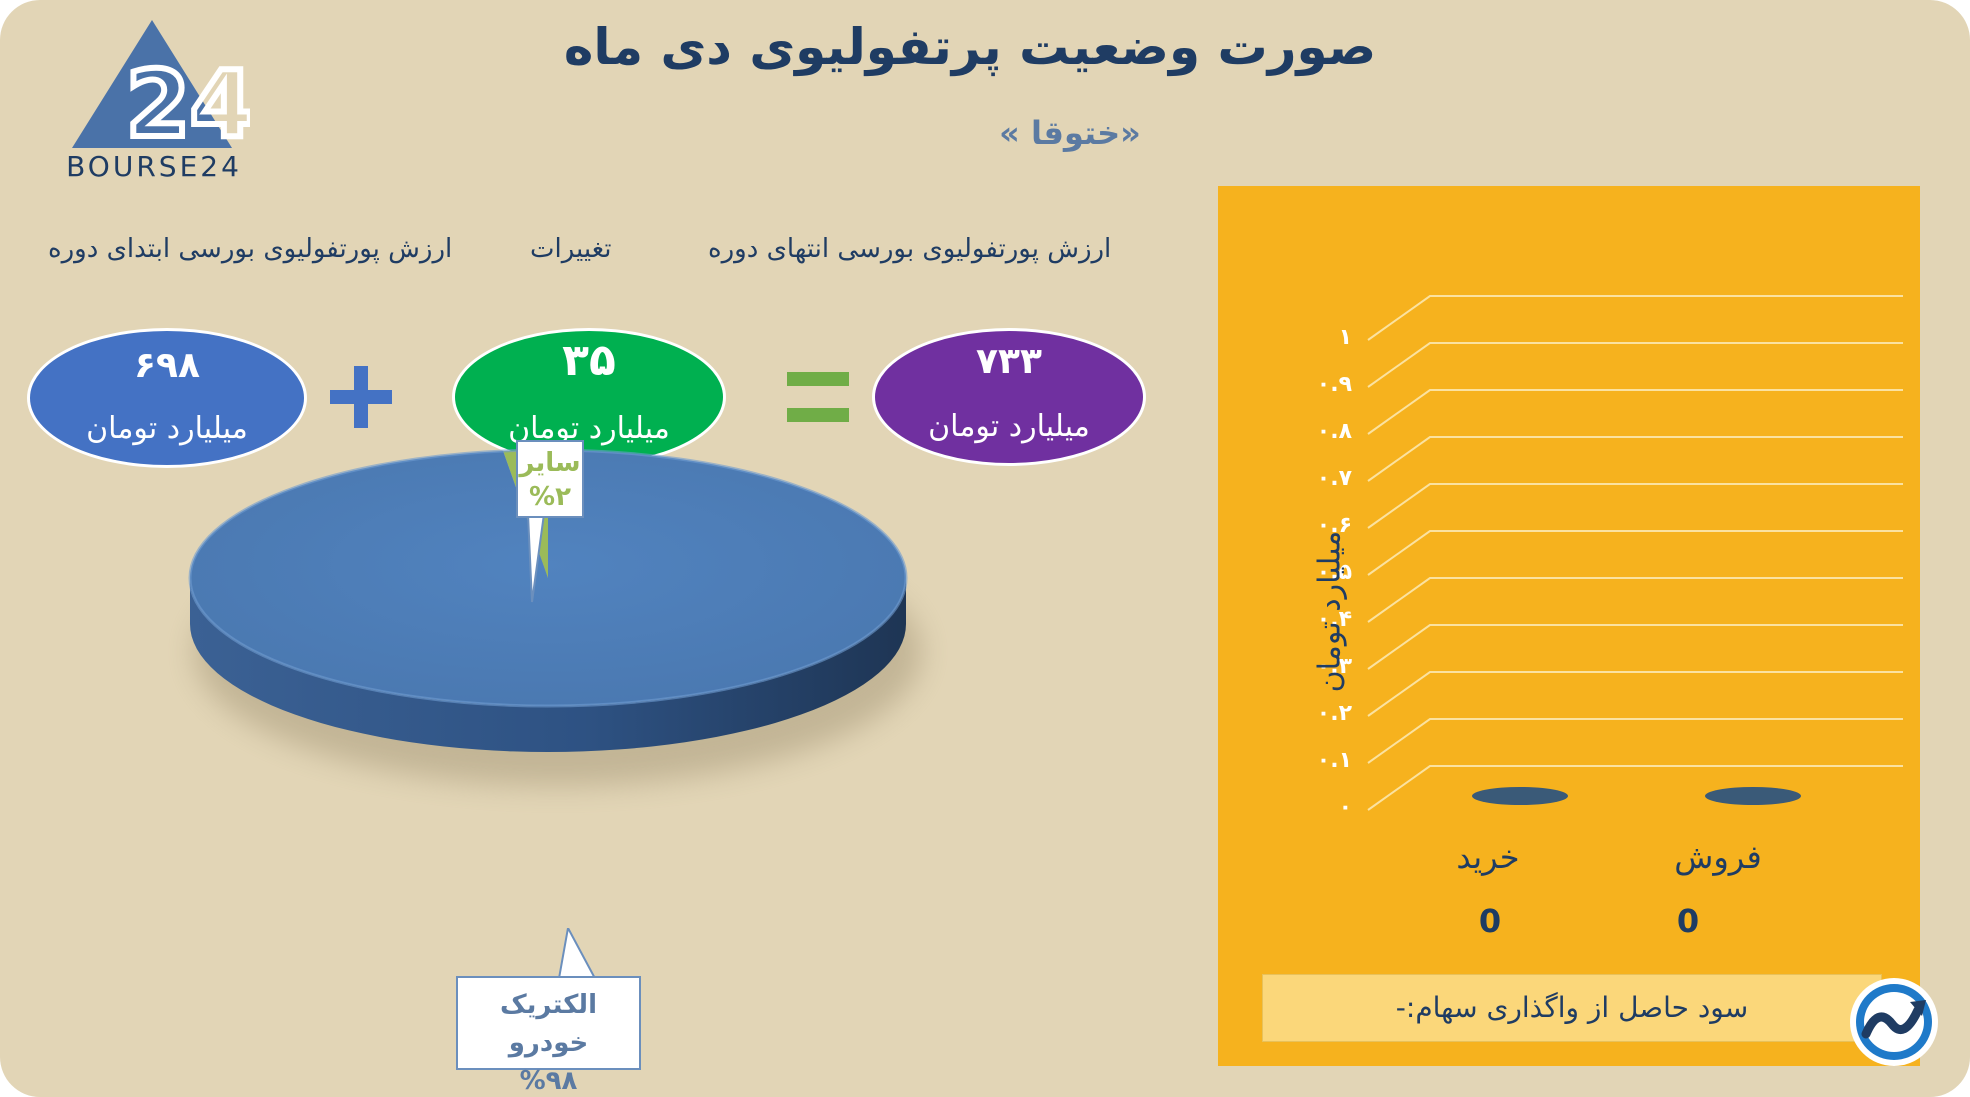 This screenshot has height=1097, width=1970. I want to click on equals-icon, so click(818, 397).